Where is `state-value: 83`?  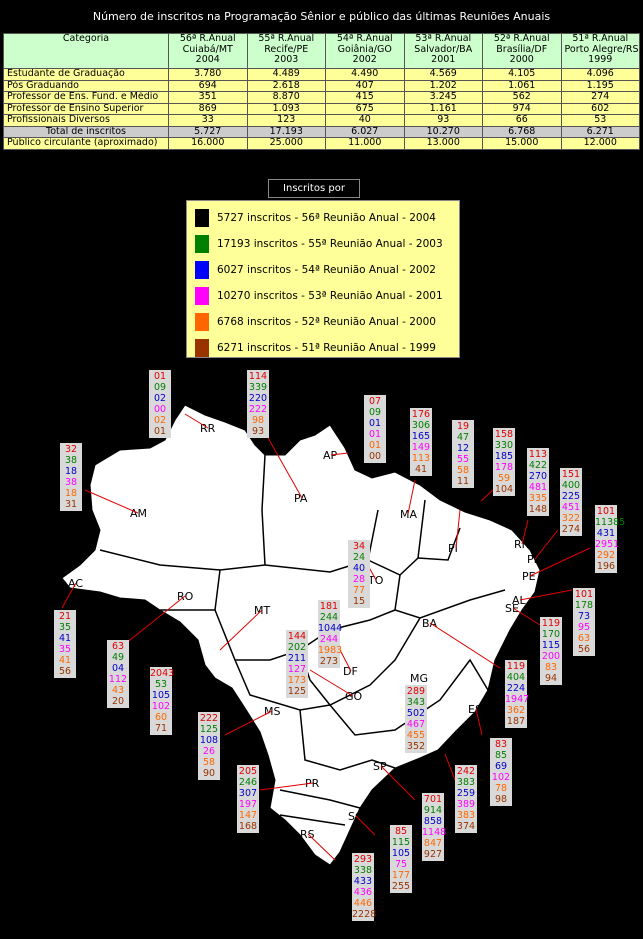 state-value: 83 is located at coordinates (501, 744).